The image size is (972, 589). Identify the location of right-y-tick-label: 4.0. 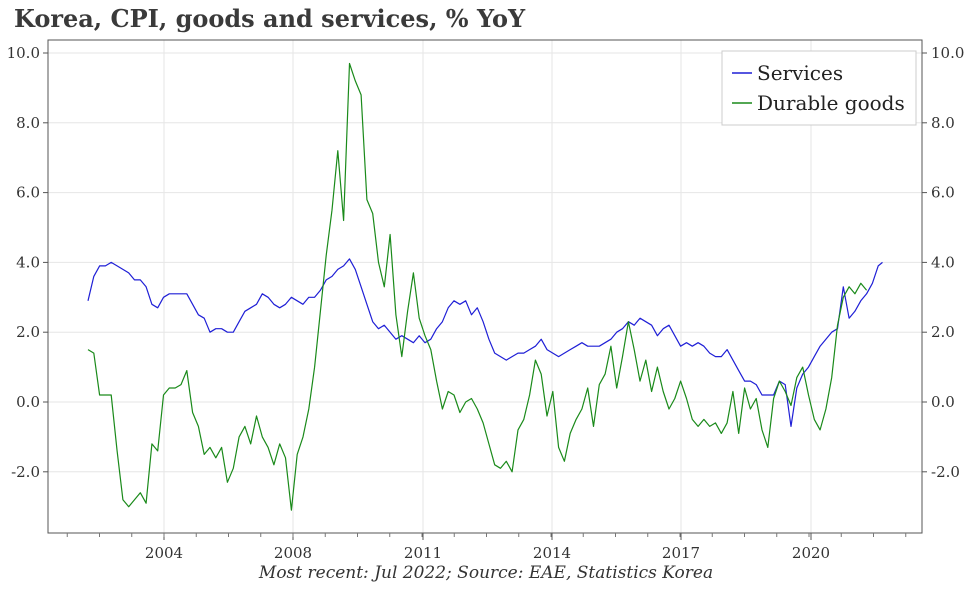
(943, 262).